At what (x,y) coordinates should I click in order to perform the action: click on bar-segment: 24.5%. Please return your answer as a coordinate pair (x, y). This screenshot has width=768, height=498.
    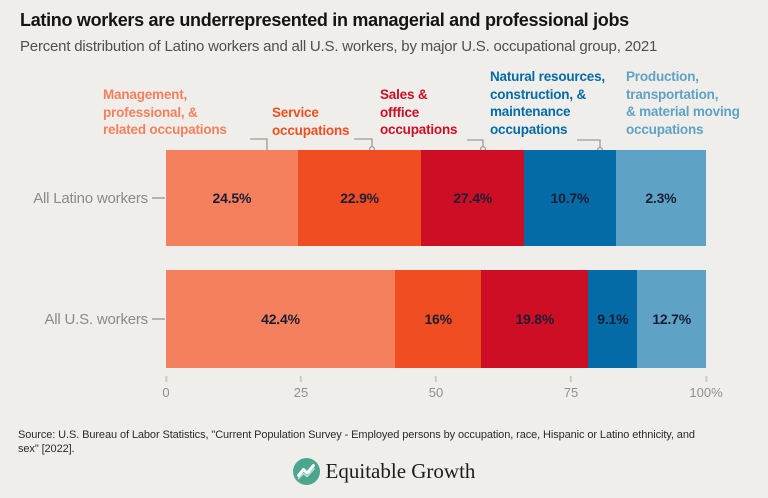
    Looking at the image, I should click on (232, 198).